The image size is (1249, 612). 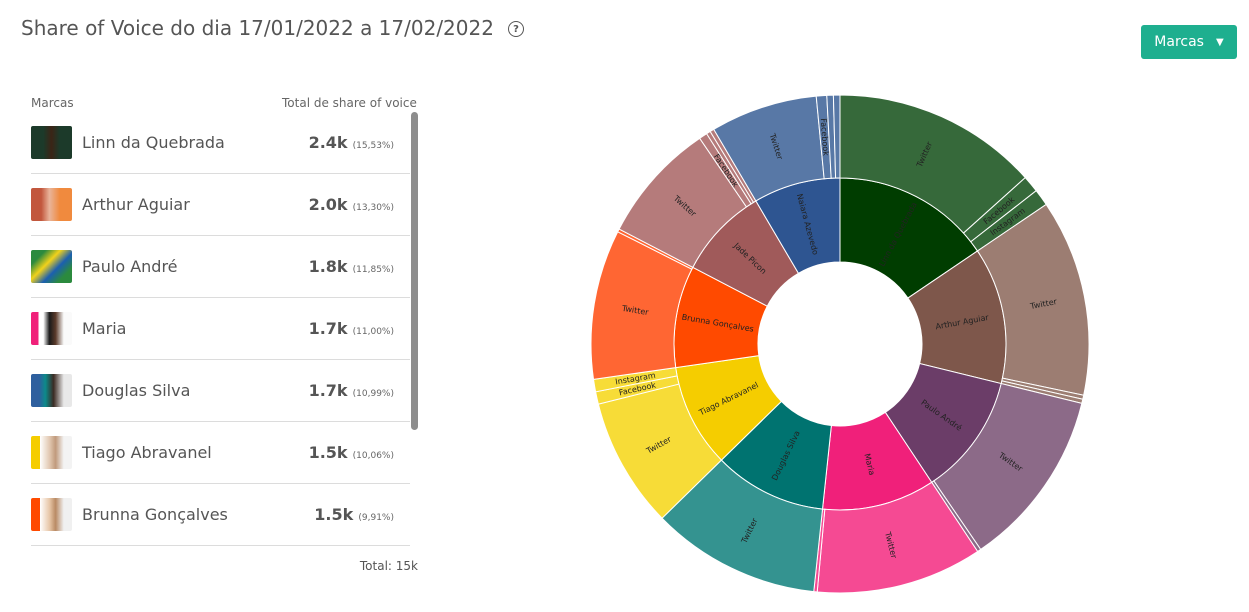 I want to click on brand-name: Douglas Silva, so click(x=136, y=390).